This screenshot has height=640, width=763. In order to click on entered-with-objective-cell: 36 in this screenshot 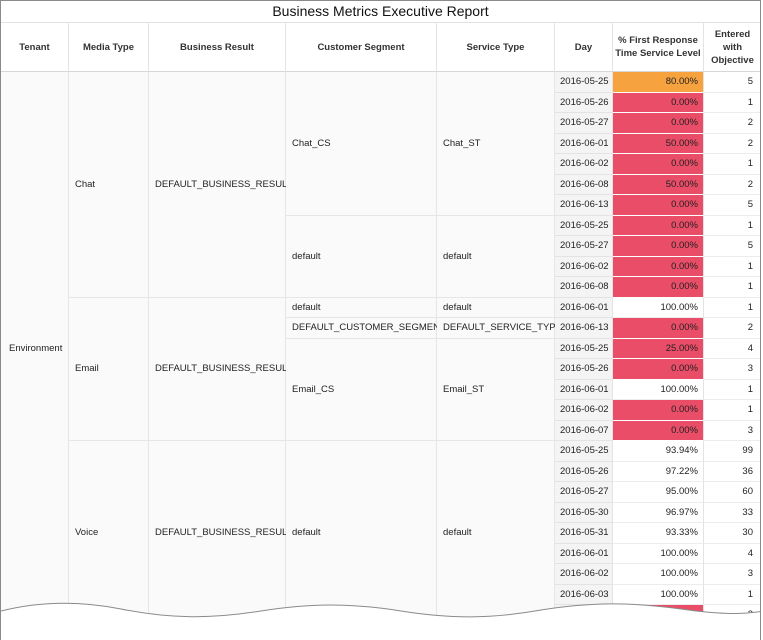, I will do `click(732, 472)`.